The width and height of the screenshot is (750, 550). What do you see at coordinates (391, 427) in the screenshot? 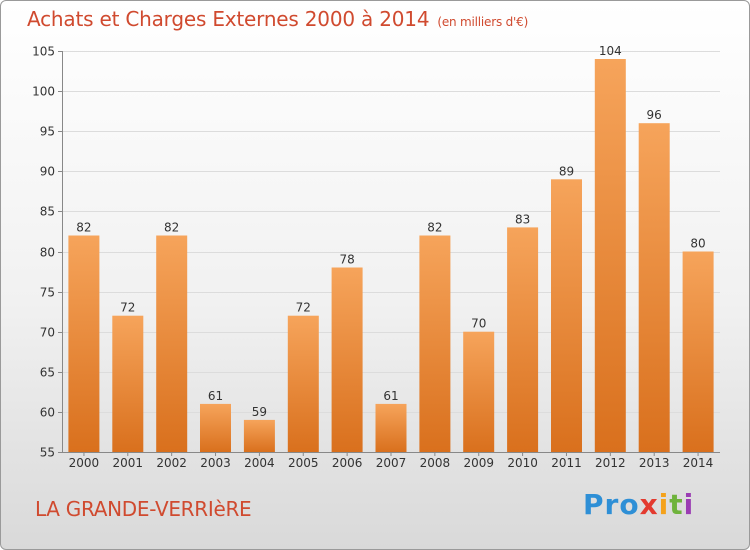
I see `bar-2007` at bounding box center [391, 427].